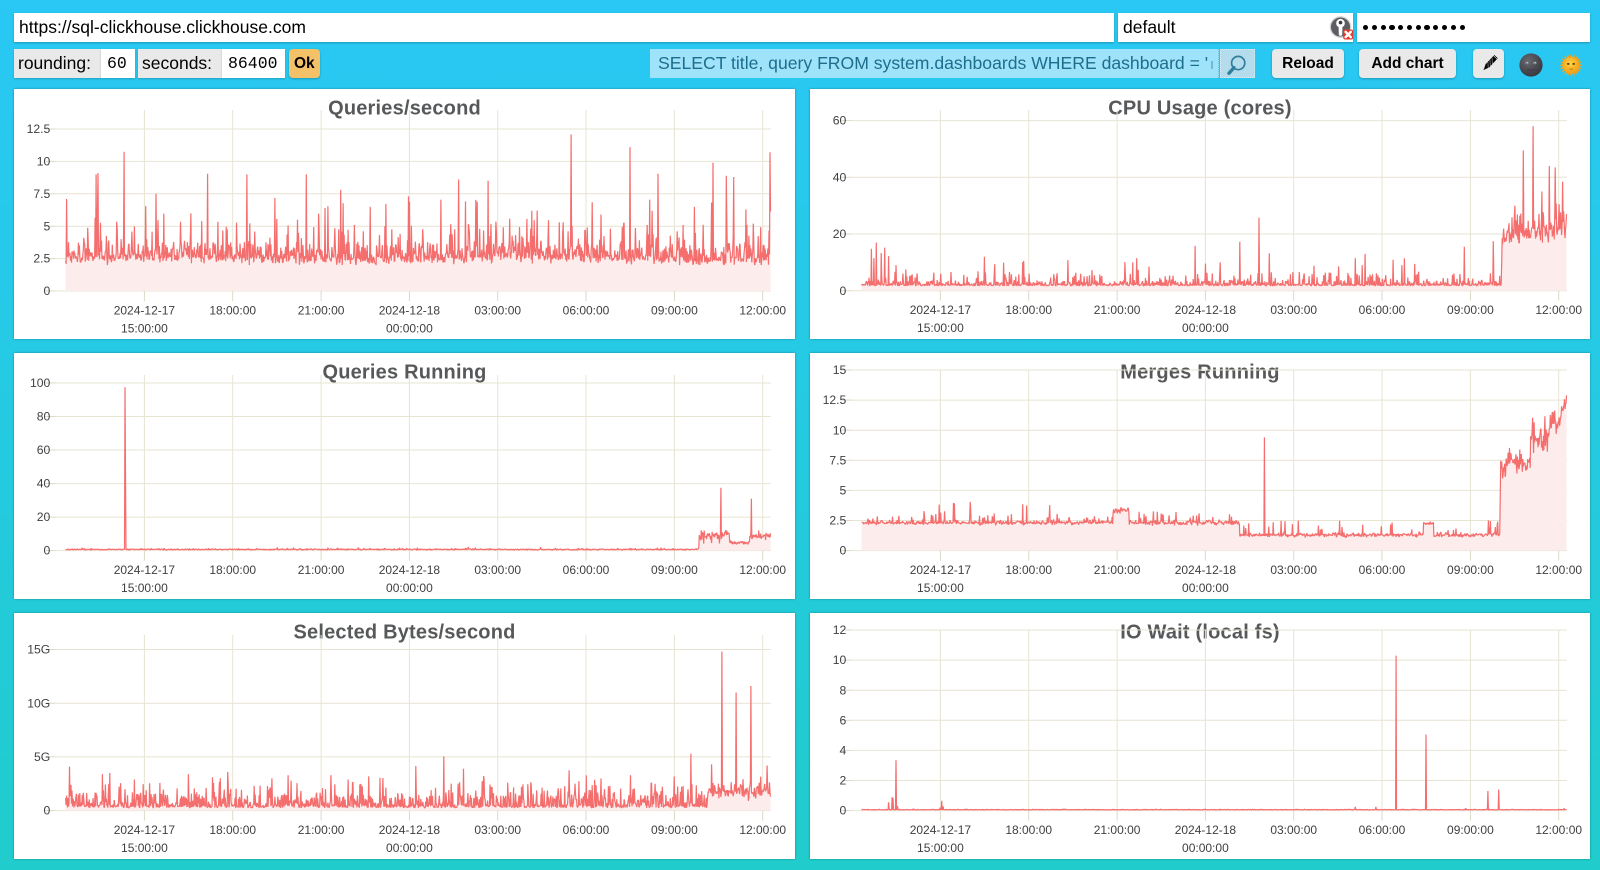 This screenshot has width=1600, height=870. Describe the element at coordinates (40, 383) in the screenshot. I see `svg-text: 100` at that location.